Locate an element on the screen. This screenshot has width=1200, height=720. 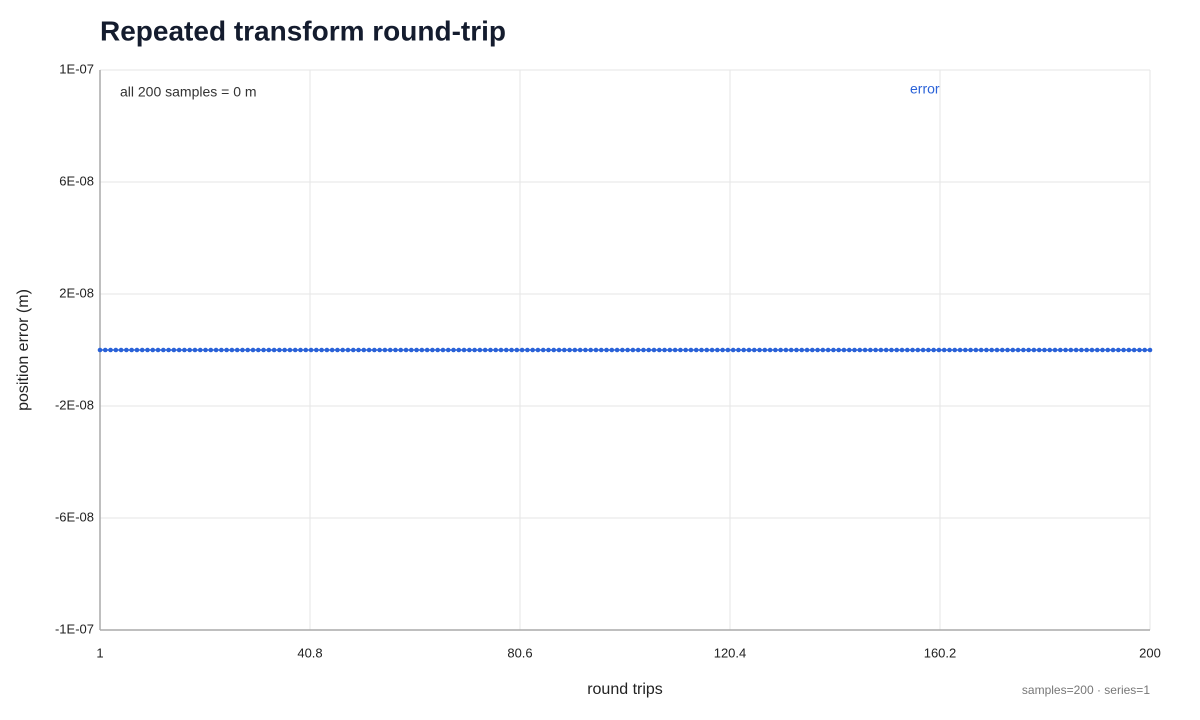
x-tick-label: 120.4 is located at coordinates (730, 652).